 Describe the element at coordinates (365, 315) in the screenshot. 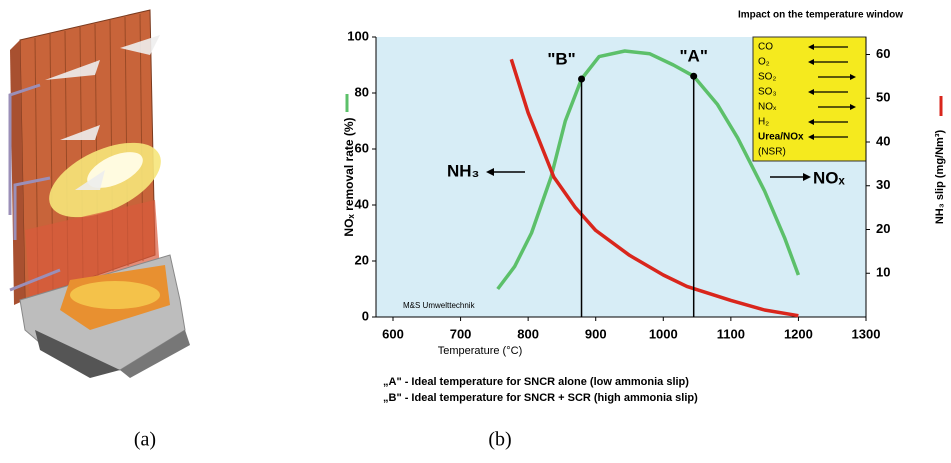

I see `y-tick-label: 0` at that location.